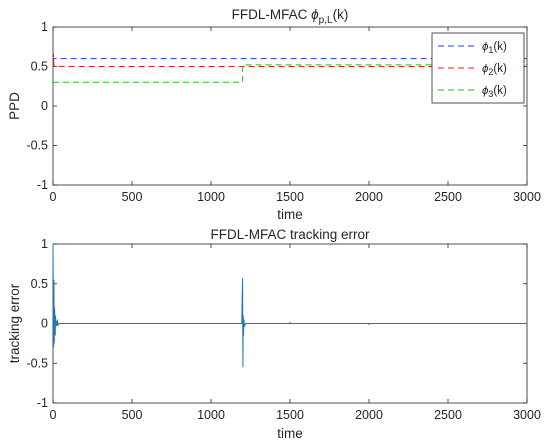  Describe the element at coordinates (14, 106) in the screenshot. I see `y-axis-label: PPD` at that location.